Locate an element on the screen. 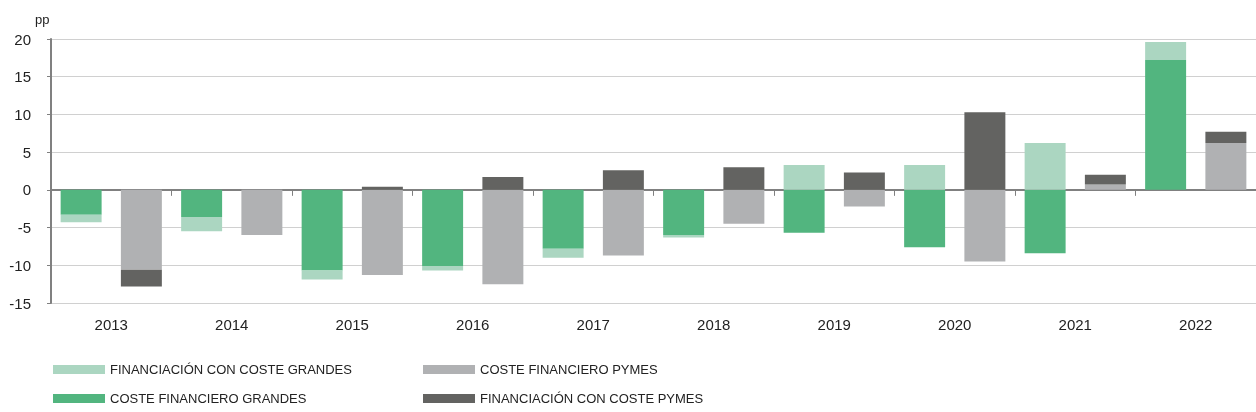  x-tick-label: 2016 is located at coordinates (473, 324).